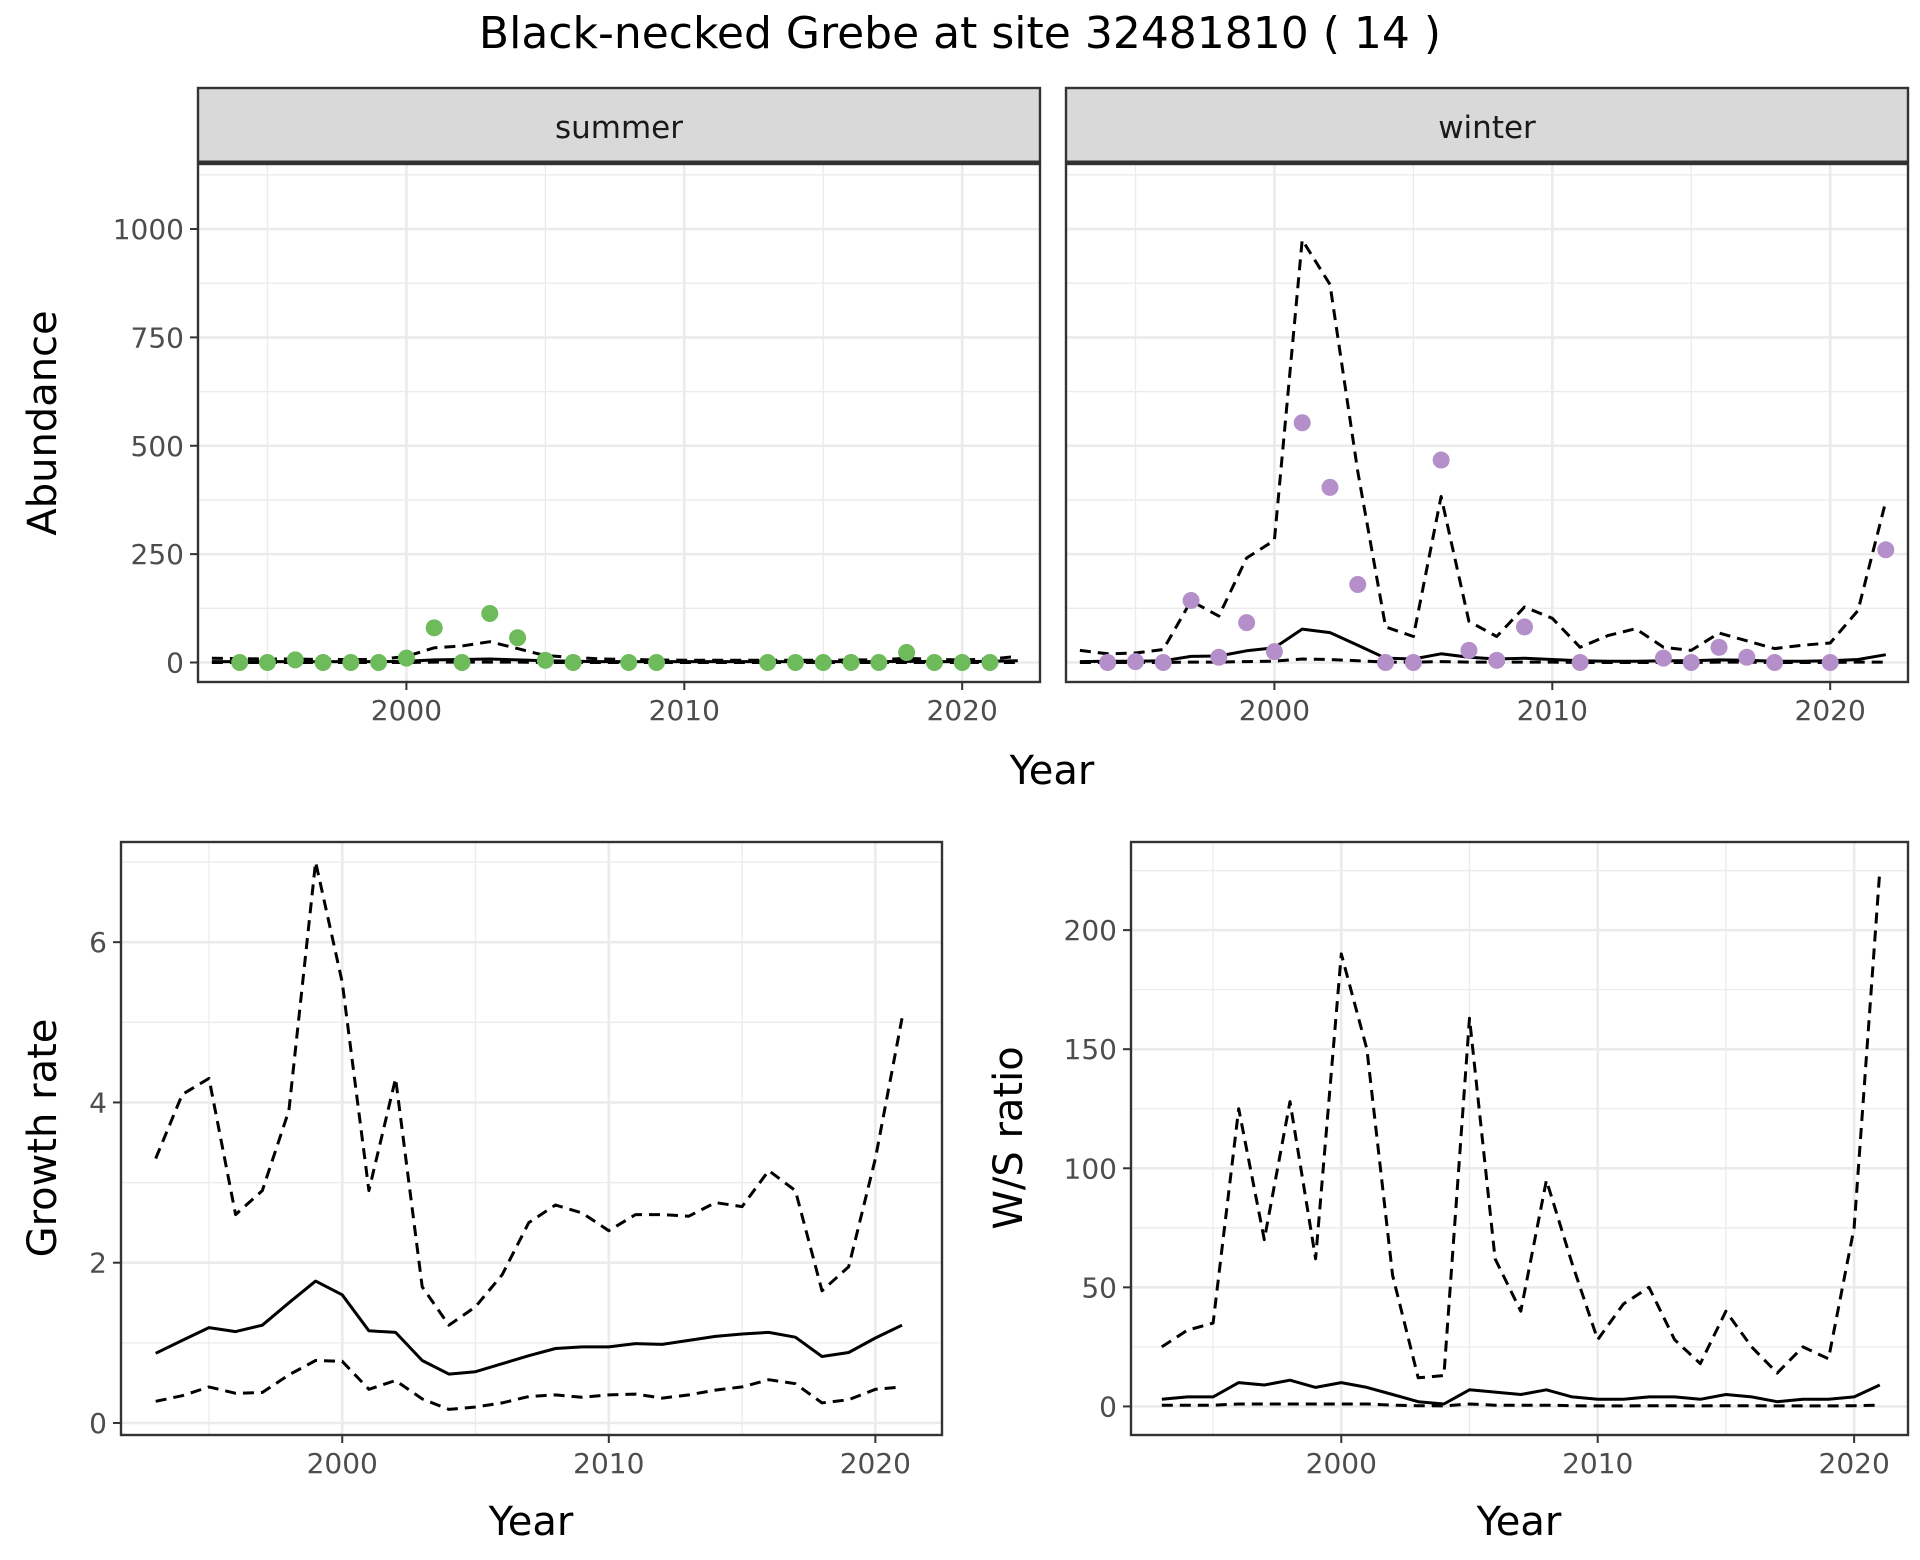  I want to click on data-point-winter-2000, so click(1274, 652).